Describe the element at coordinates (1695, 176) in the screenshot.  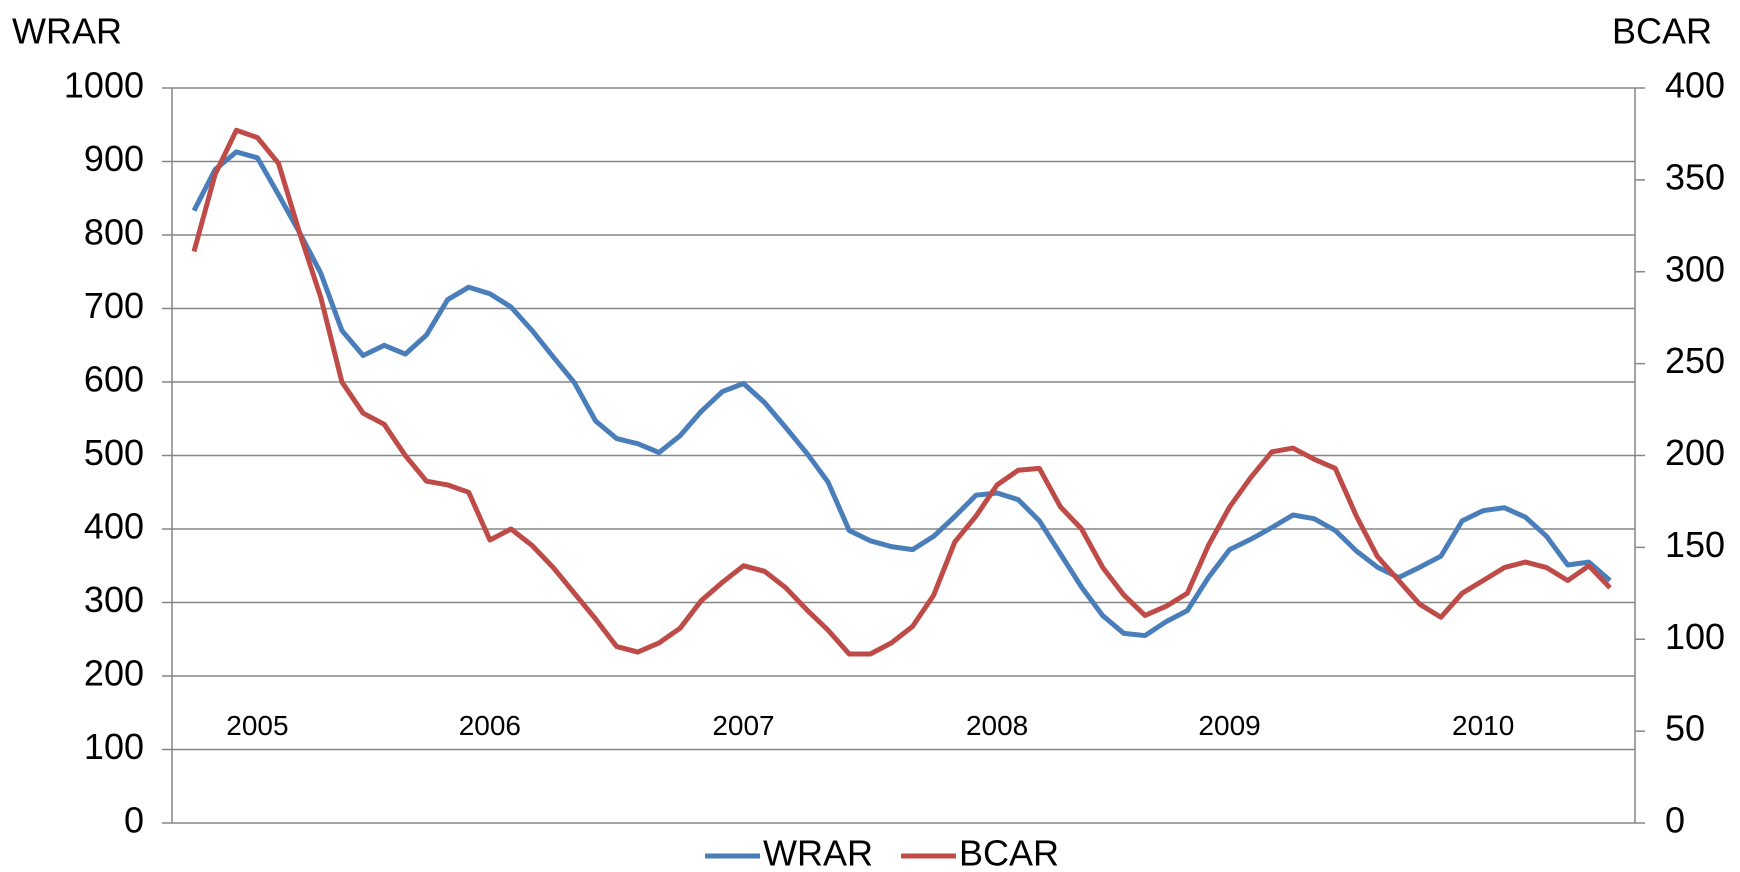
I see `y2-tick-label: 350` at that location.